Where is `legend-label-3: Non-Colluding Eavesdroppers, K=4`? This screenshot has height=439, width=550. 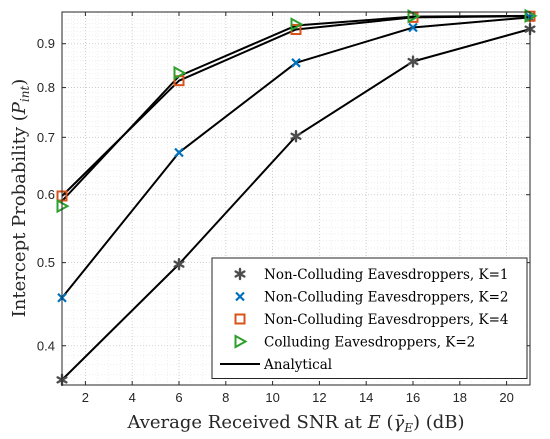
legend-label-3: Non-Colluding Eavesdroppers, K=4 is located at coordinates (386, 320).